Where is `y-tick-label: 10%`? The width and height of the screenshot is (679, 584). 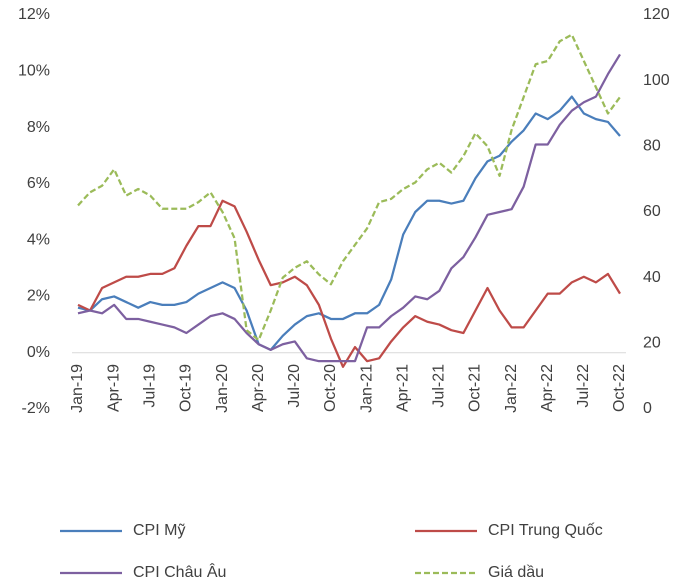 y-tick-label: 10% is located at coordinates (34, 71).